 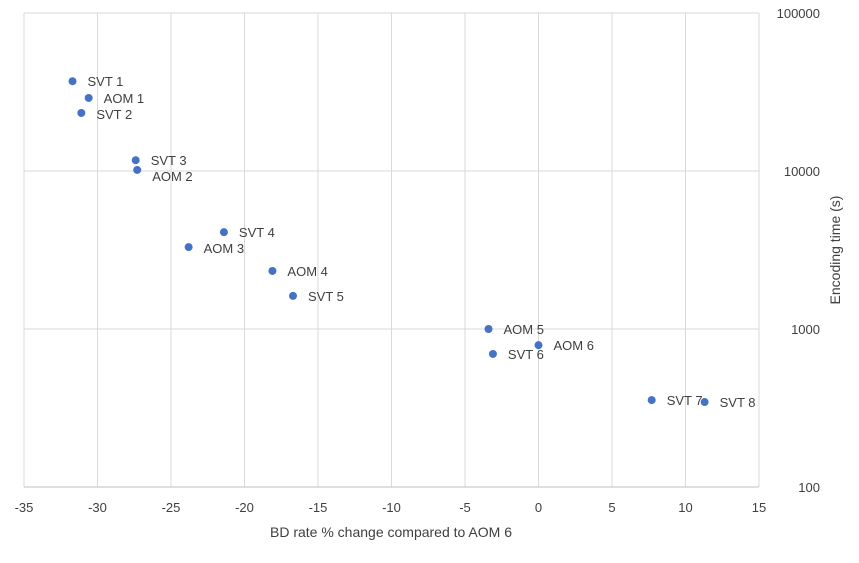 What do you see at coordinates (574, 345) in the screenshot?
I see `data-label: AOM 6` at bounding box center [574, 345].